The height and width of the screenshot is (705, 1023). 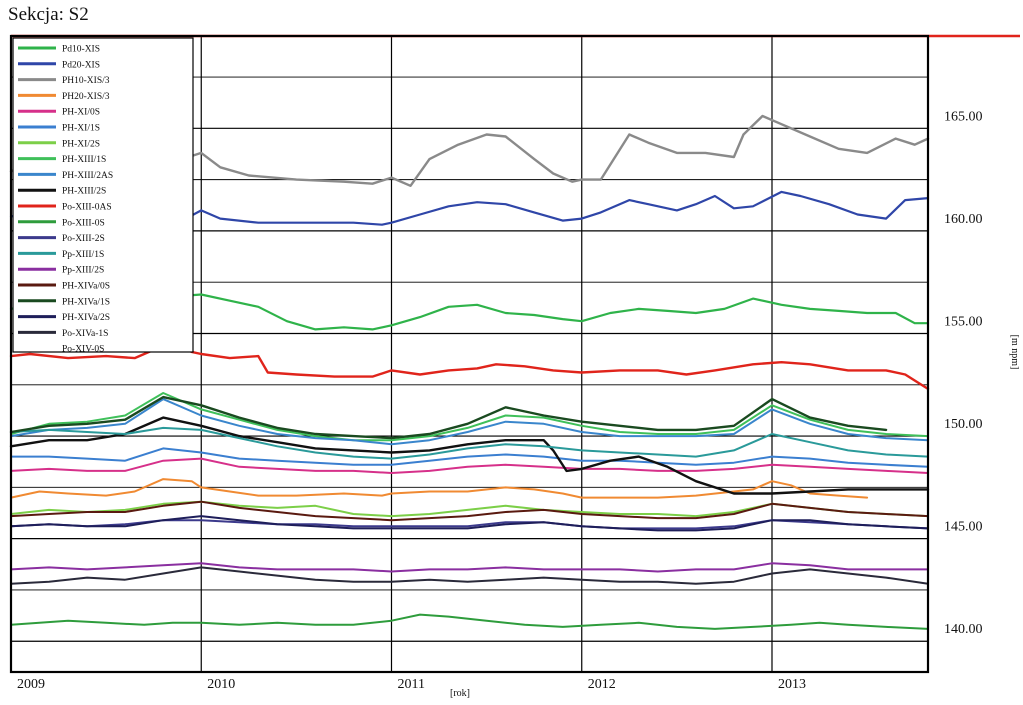 I want to click on x-axis-ticks: 2009 2010 2011 2012 2013, so click(x=411, y=684).